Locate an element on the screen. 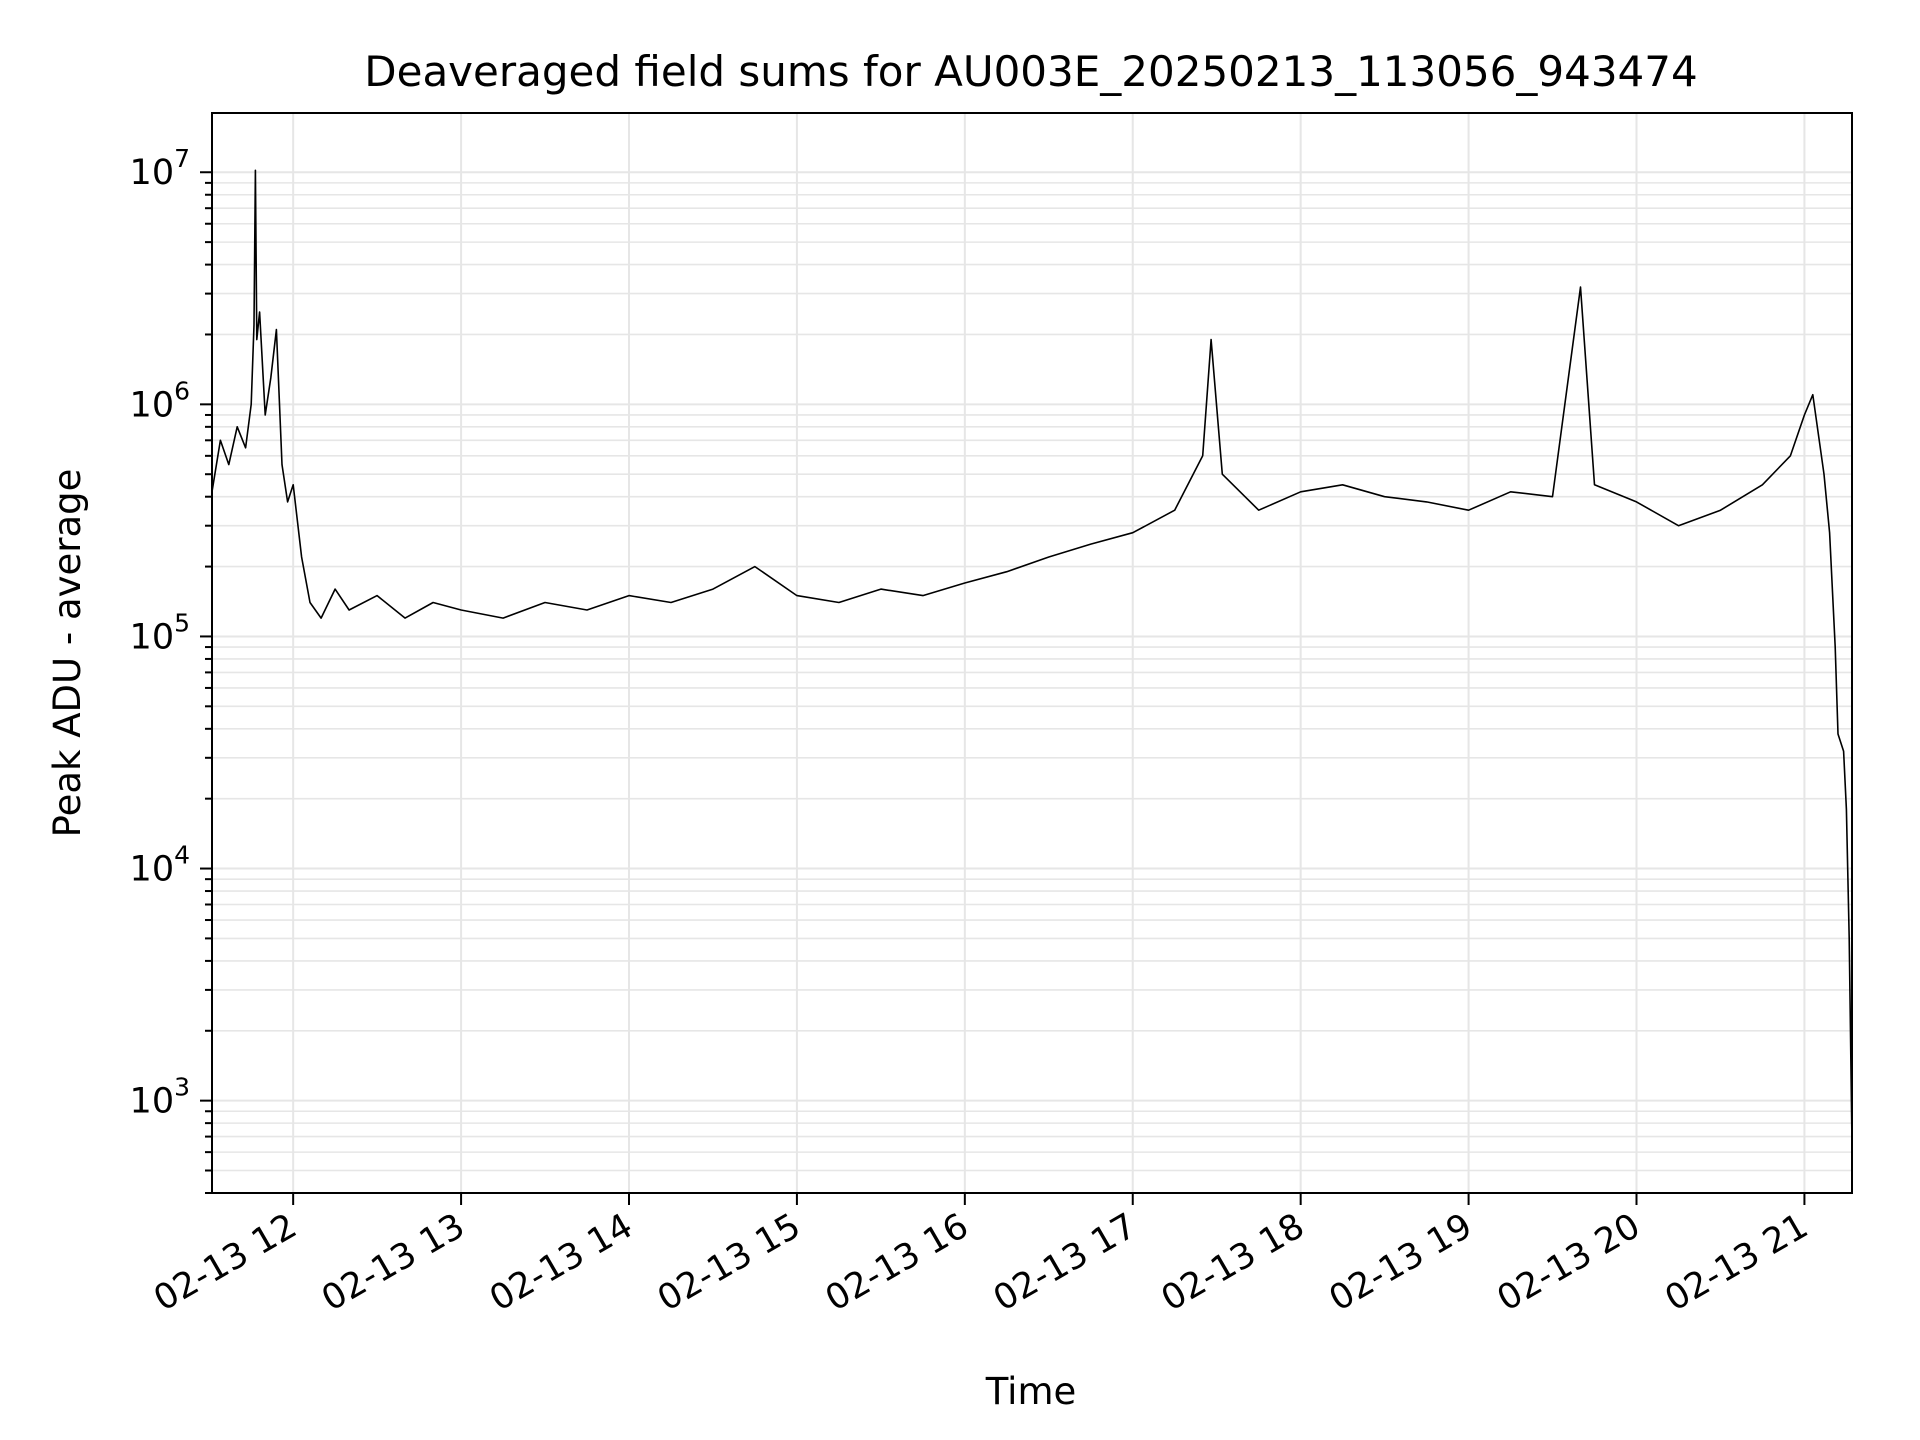 The width and height of the screenshot is (1920, 1440). y-tick-label: 10⁵ is located at coordinates (160, 632).